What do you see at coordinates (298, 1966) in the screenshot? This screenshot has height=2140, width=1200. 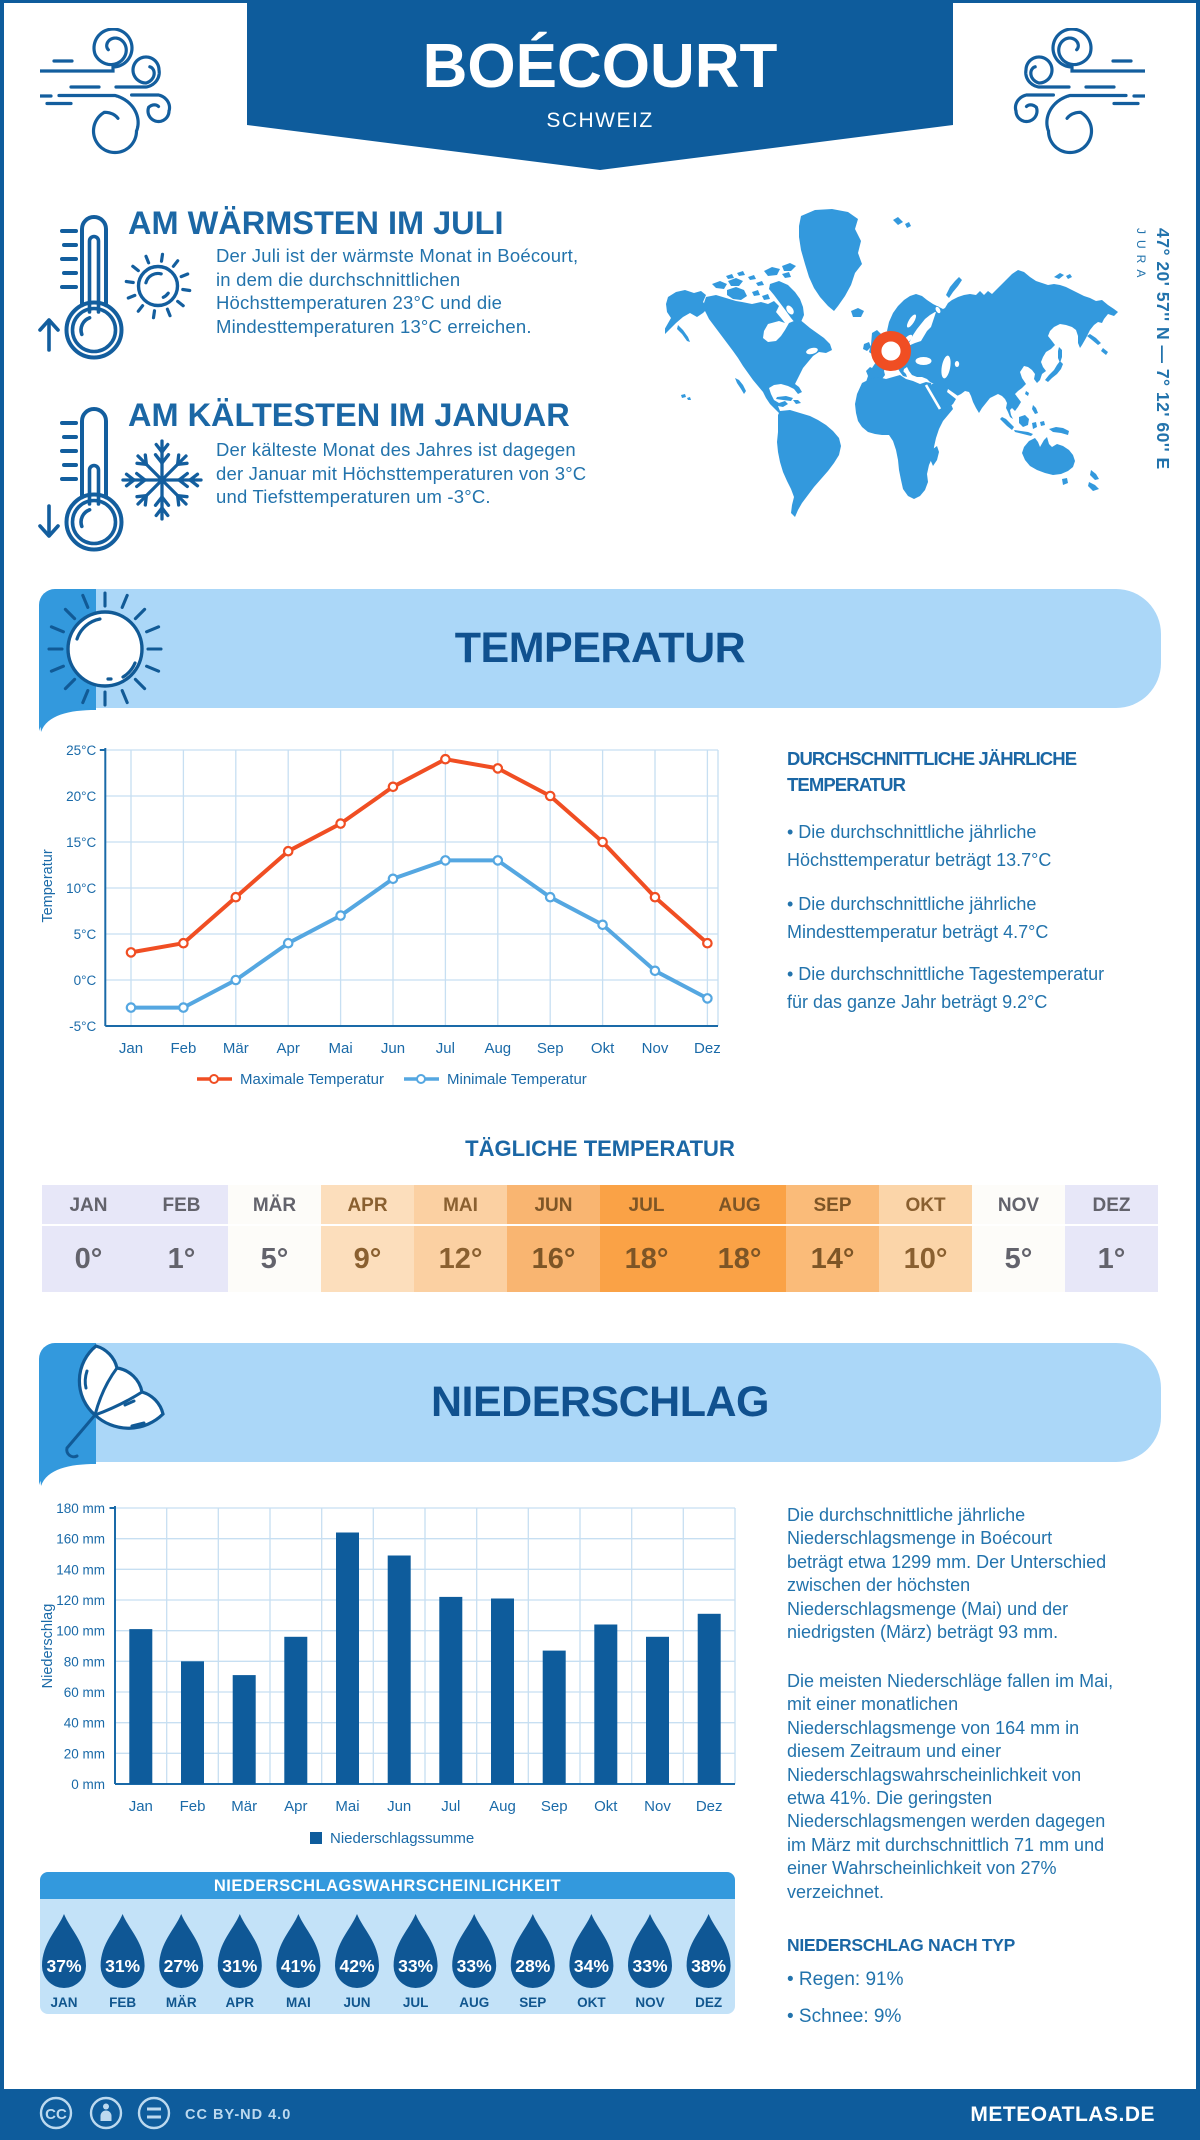 I see `svg-text: 41%` at bounding box center [298, 1966].